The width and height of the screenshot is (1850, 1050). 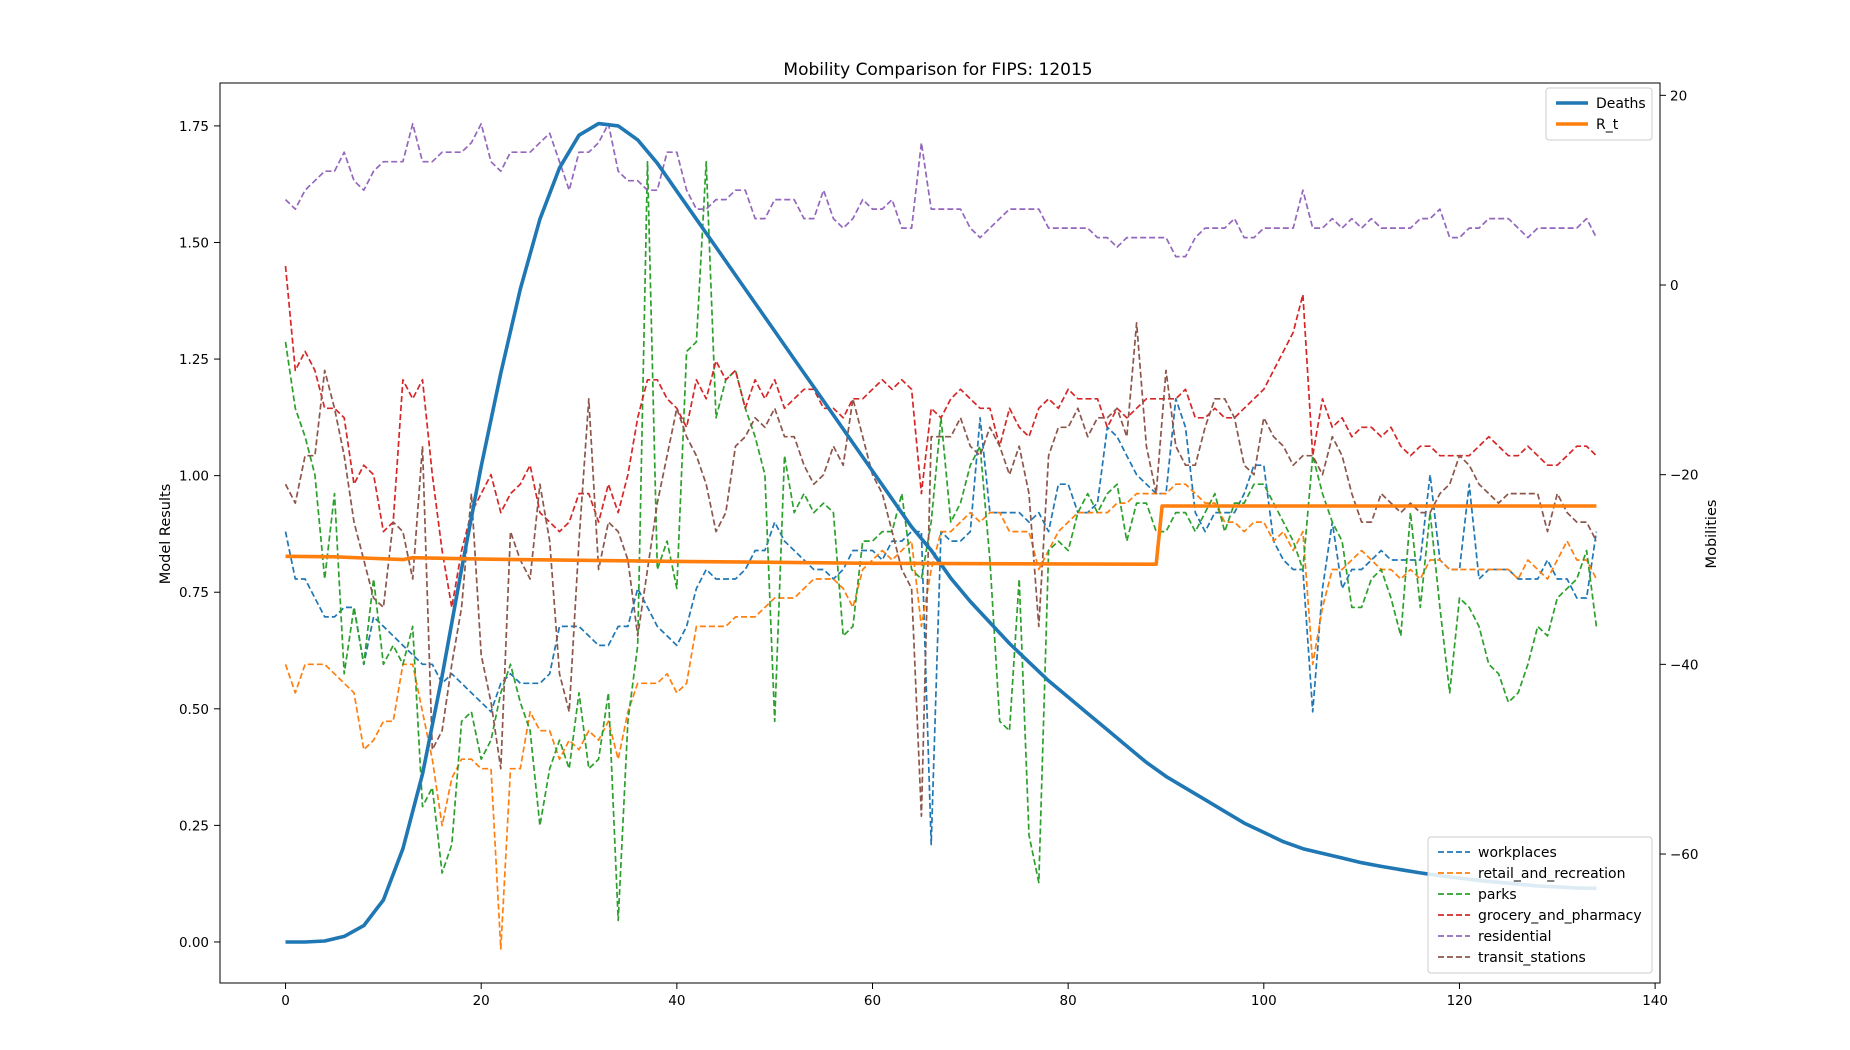 What do you see at coordinates (194, 127) in the screenshot?
I see `left-tick-label: 1.75` at bounding box center [194, 127].